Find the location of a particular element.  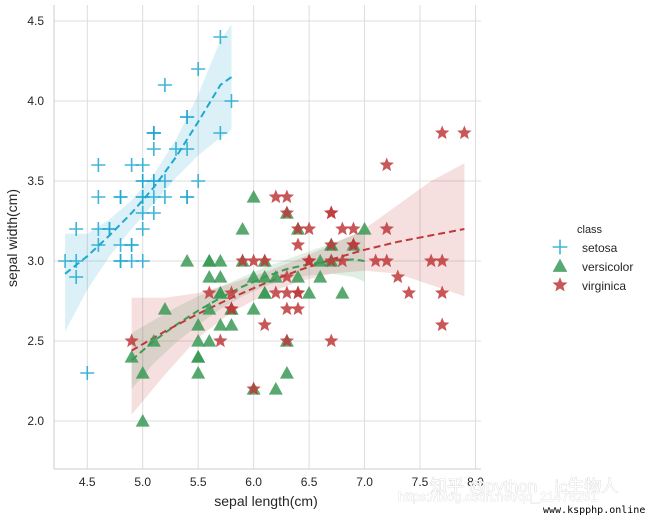

watermark-brand-suffix: ic生物人 is located at coordinates (586, 486).